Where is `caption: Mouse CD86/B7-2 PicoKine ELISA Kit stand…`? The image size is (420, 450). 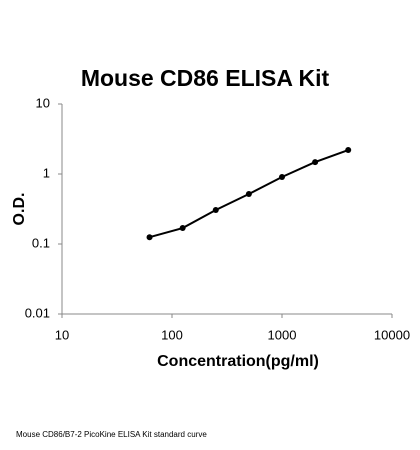
caption: Mouse CD86/B7-2 PicoKine ELISA Kit stand… is located at coordinates (111, 434).